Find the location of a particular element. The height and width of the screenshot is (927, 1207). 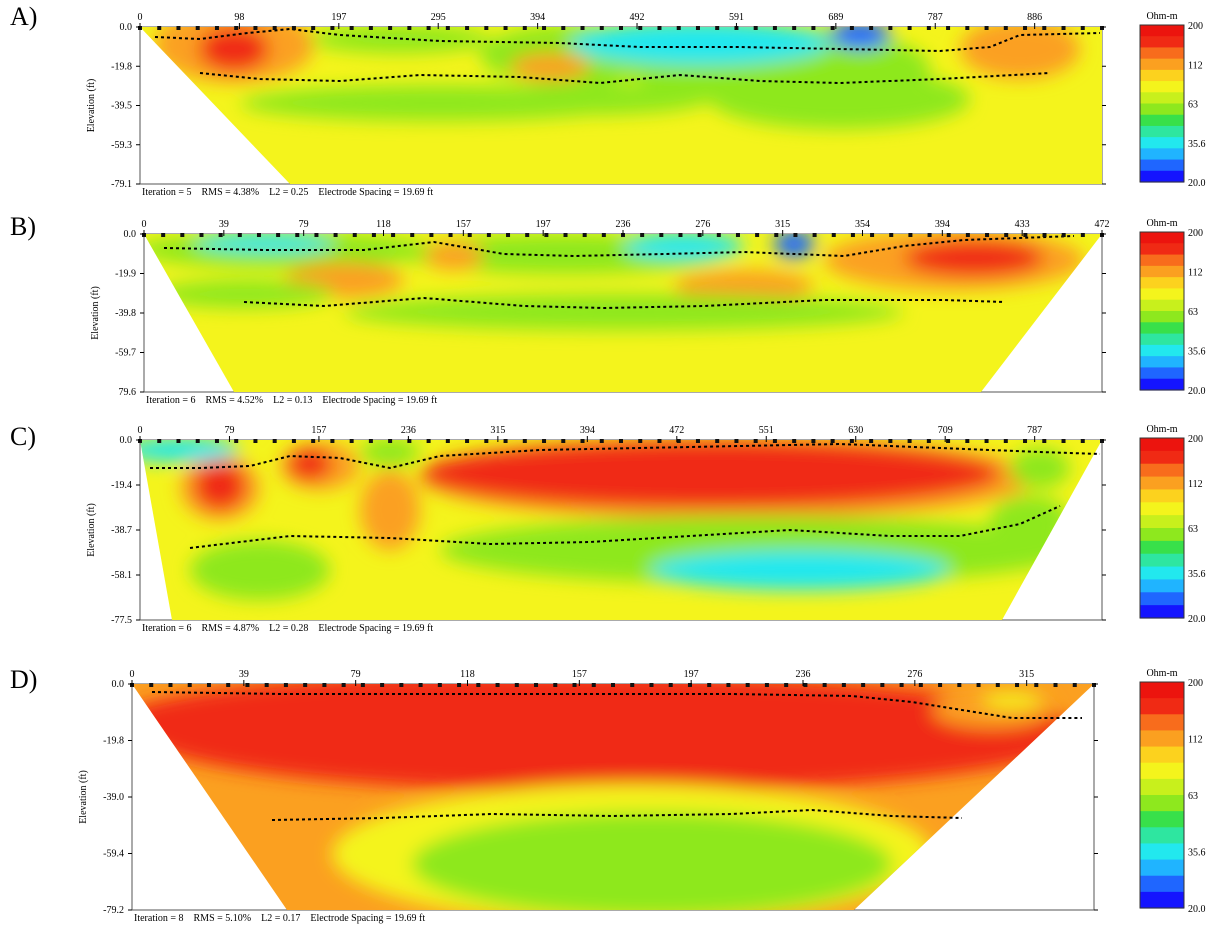

y-tick-label: -79.2 is located at coordinates (113, 910).